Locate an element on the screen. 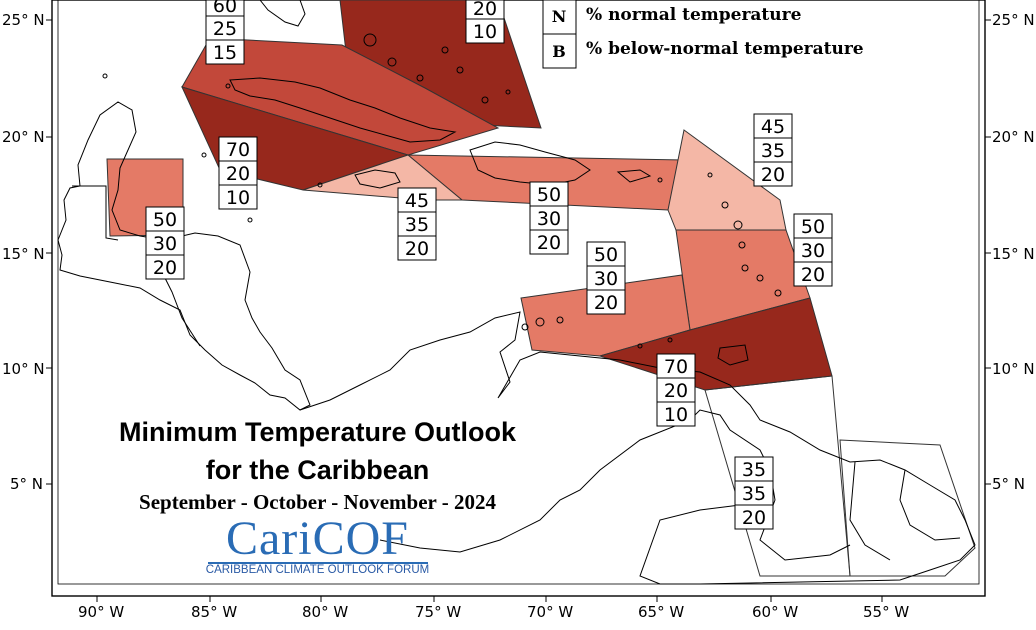  lat-label: 5° N is located at coordinates (26, 484).